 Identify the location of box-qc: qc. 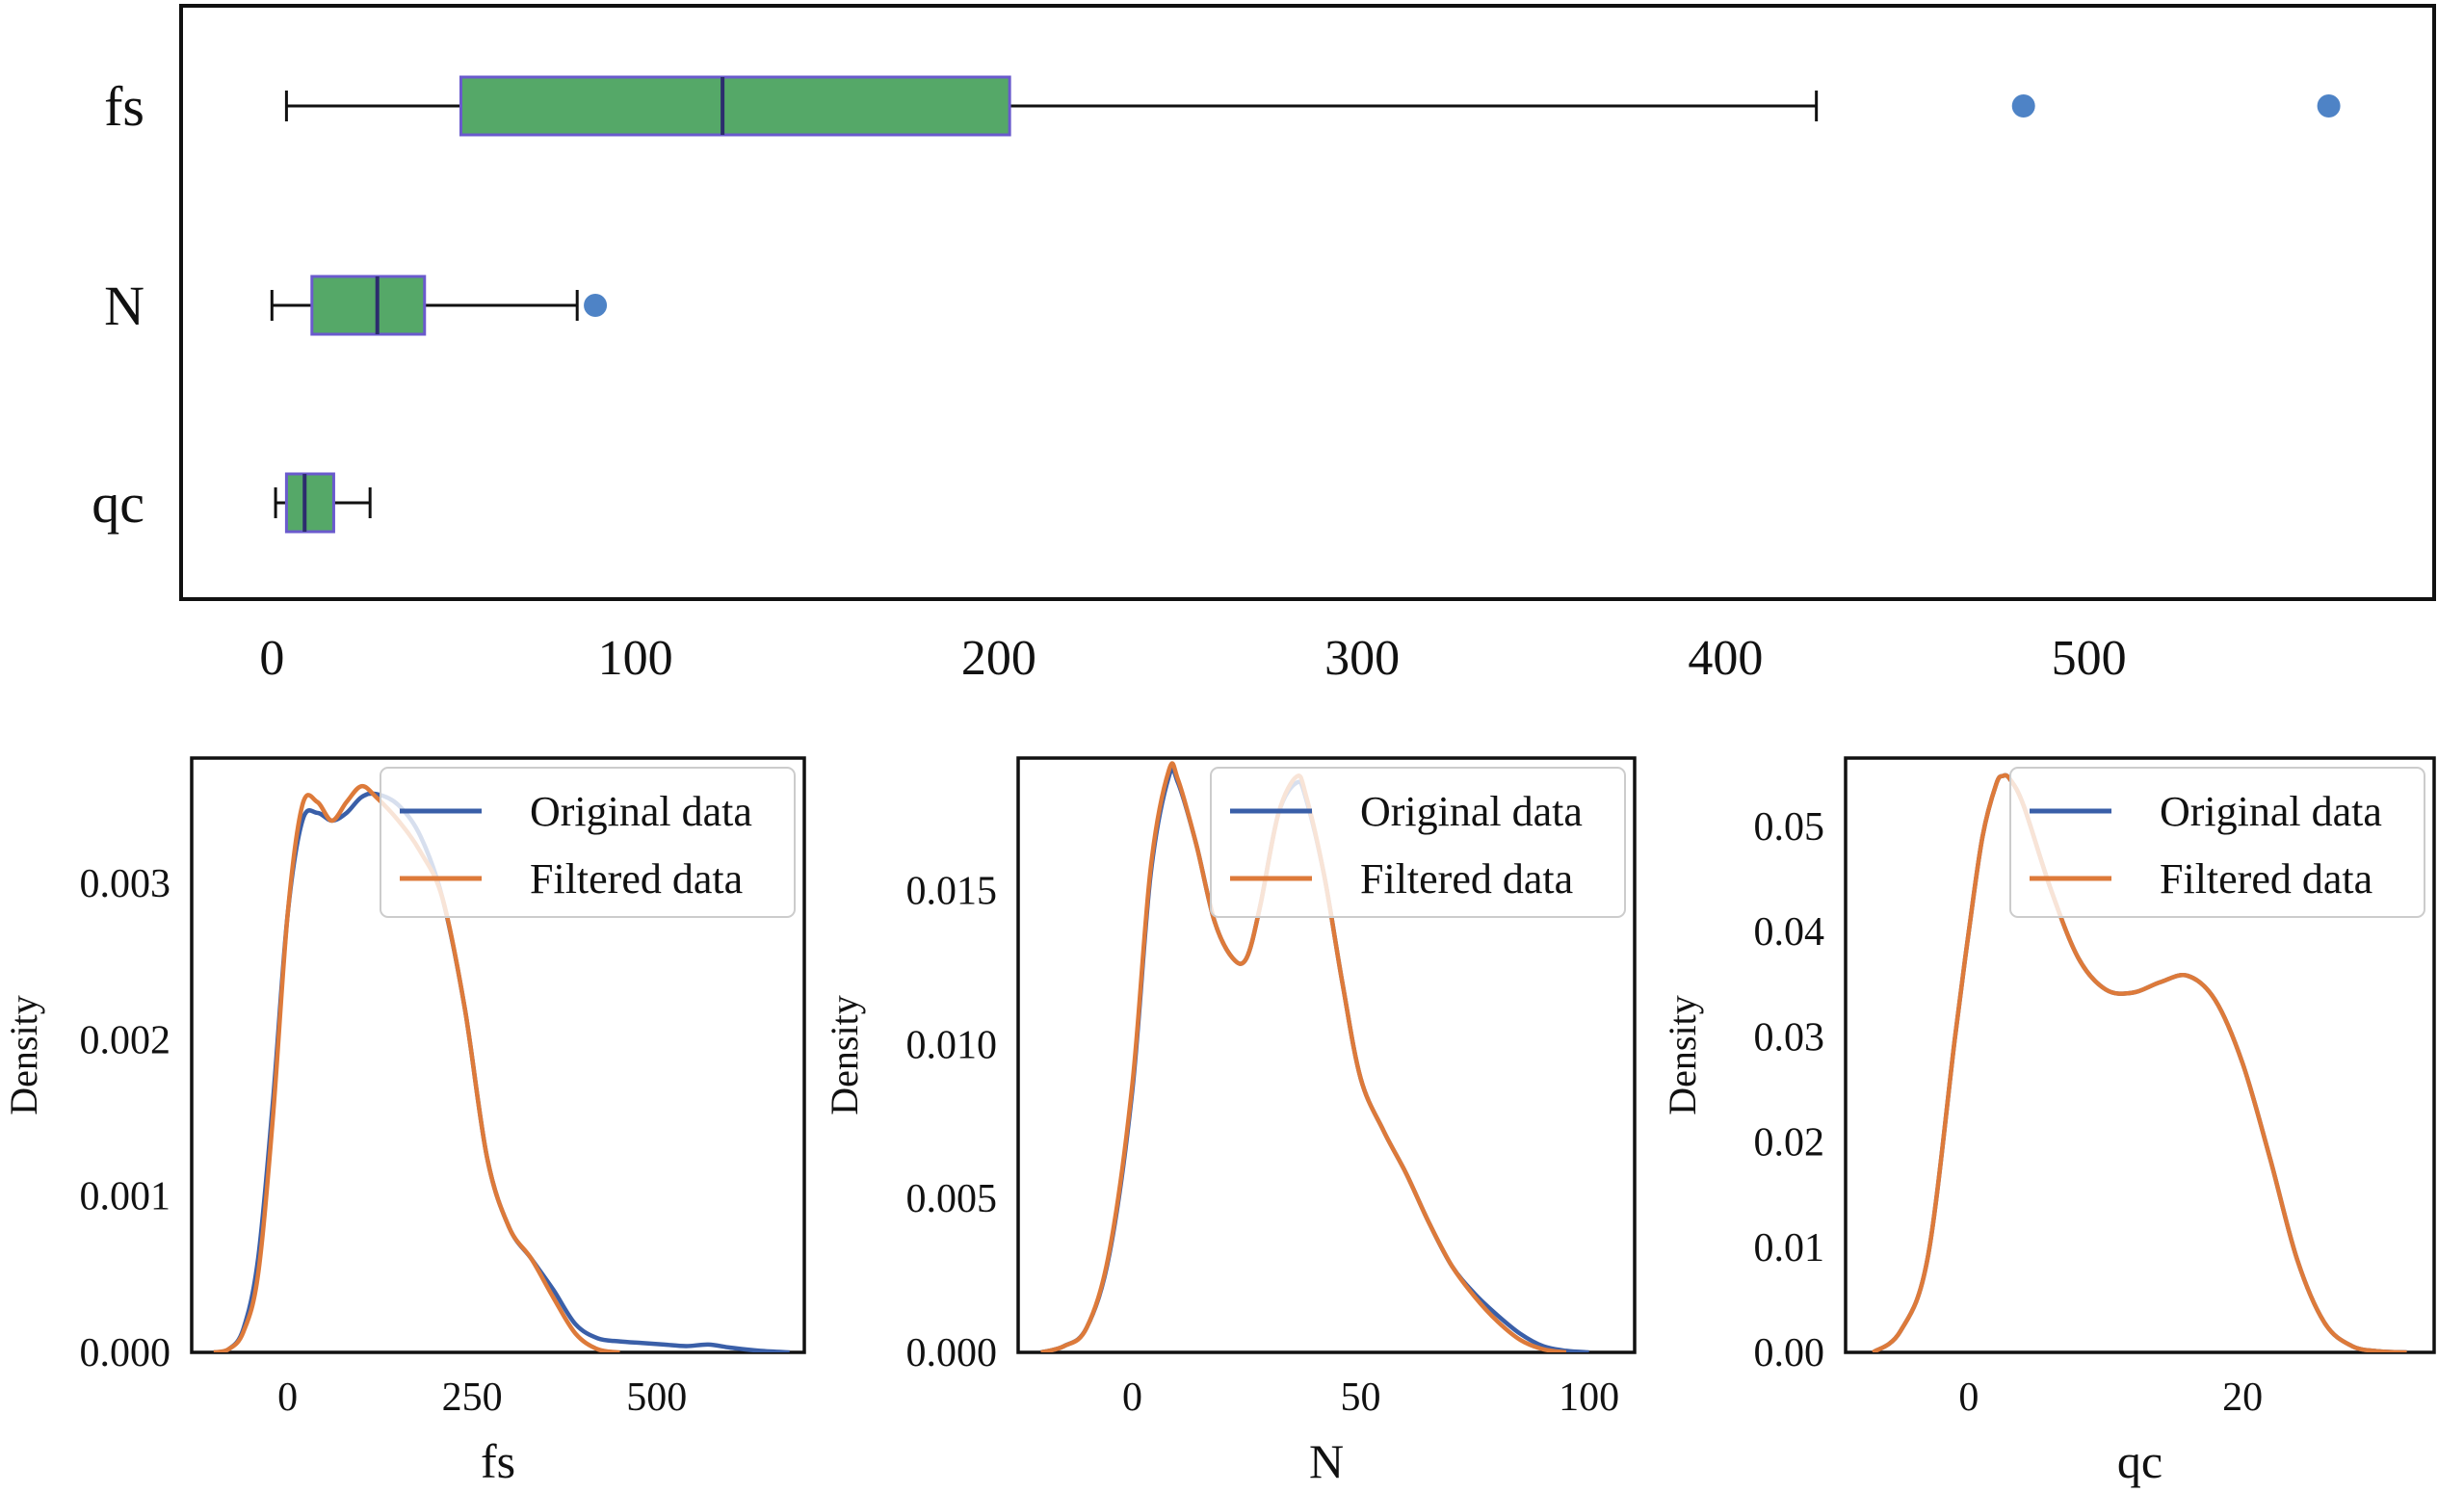
(232, 504).